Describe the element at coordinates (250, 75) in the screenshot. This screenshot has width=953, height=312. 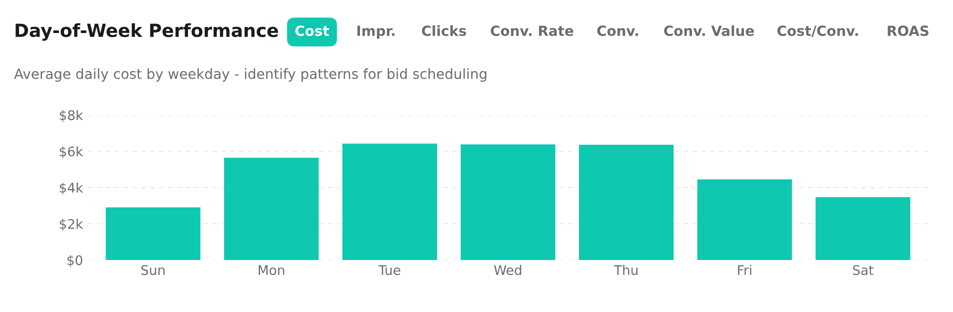
I see `chart-subtitle: Average daily cost by weekday - identify patterns for bid scheduling` at that location.